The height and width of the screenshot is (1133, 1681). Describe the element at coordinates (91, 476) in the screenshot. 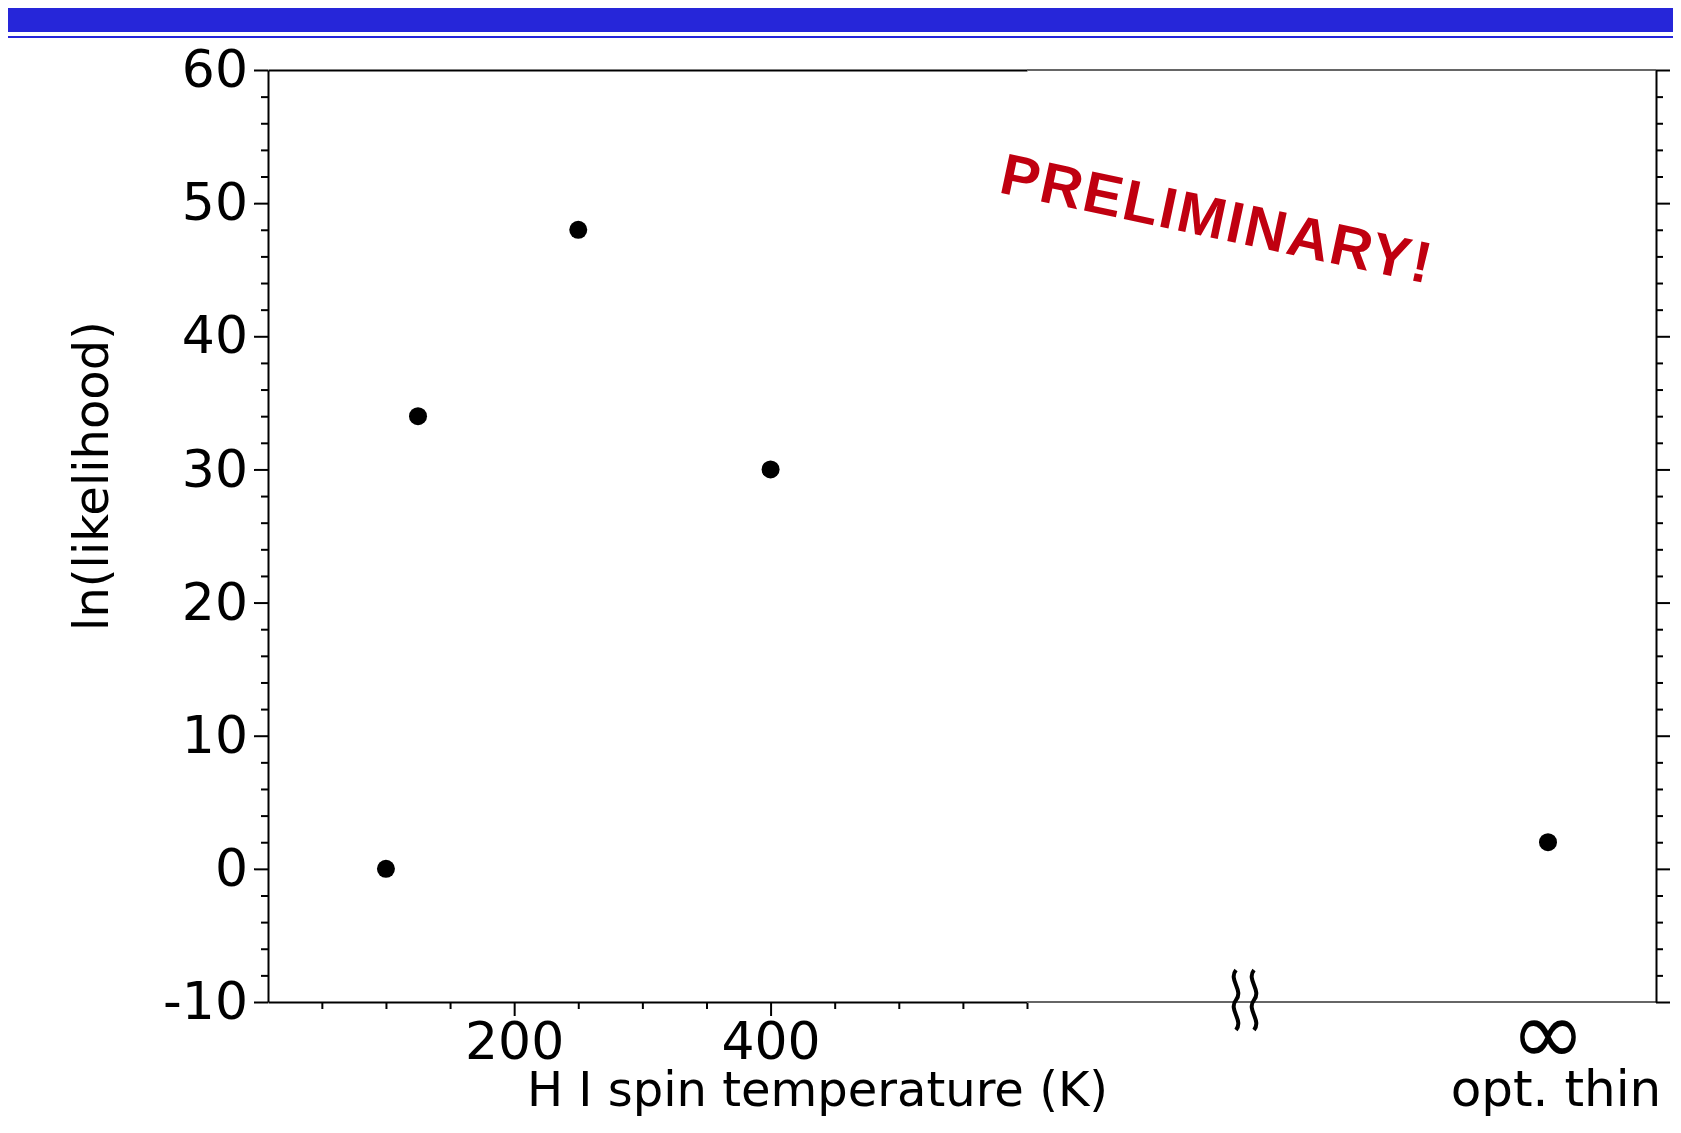

I see `y-axis-title: ln(likelihood)` at that location.